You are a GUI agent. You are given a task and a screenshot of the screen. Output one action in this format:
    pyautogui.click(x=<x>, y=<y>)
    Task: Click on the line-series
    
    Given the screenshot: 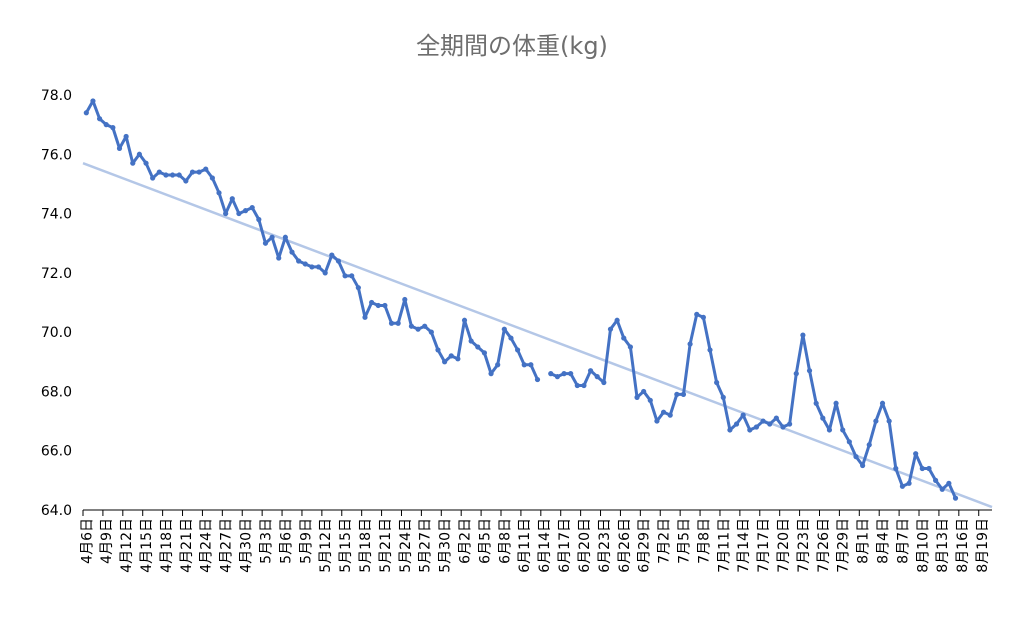 What is the action you would take?
    pyautogui.click(x=753, y=405)
    